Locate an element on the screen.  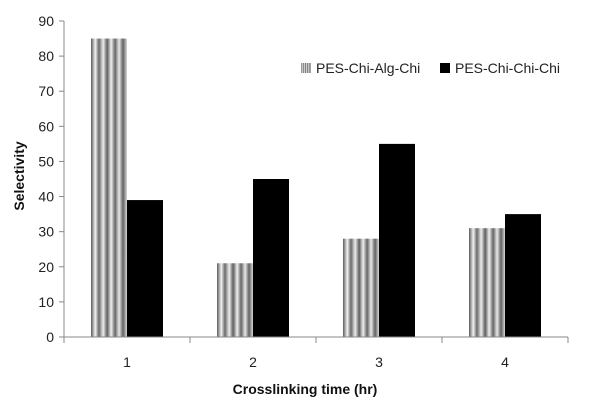
y-tick-label: 10 is located at coordinates (46, 302).